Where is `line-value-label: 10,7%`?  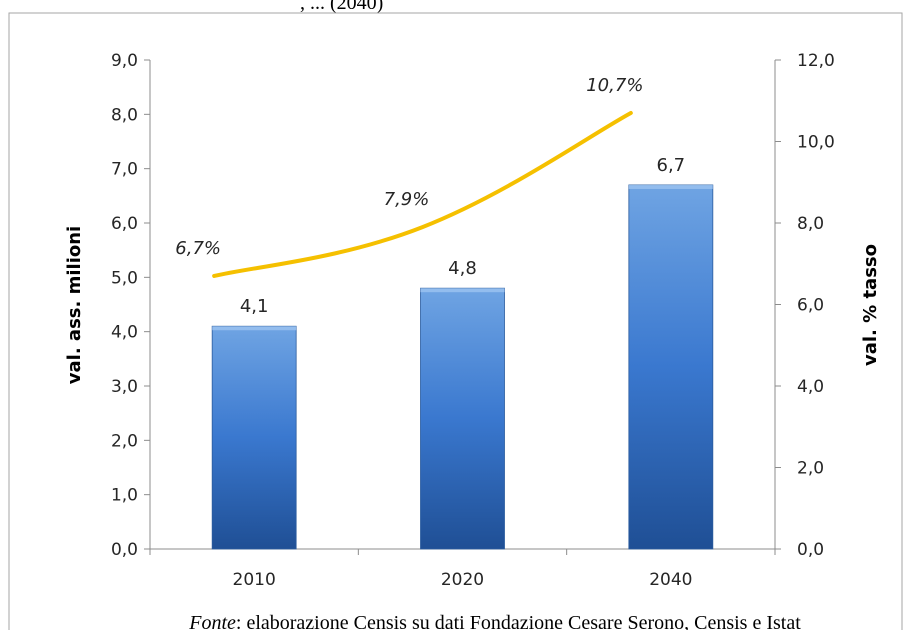
line-value-label: 10,7% is located at coordinates (614, 85).